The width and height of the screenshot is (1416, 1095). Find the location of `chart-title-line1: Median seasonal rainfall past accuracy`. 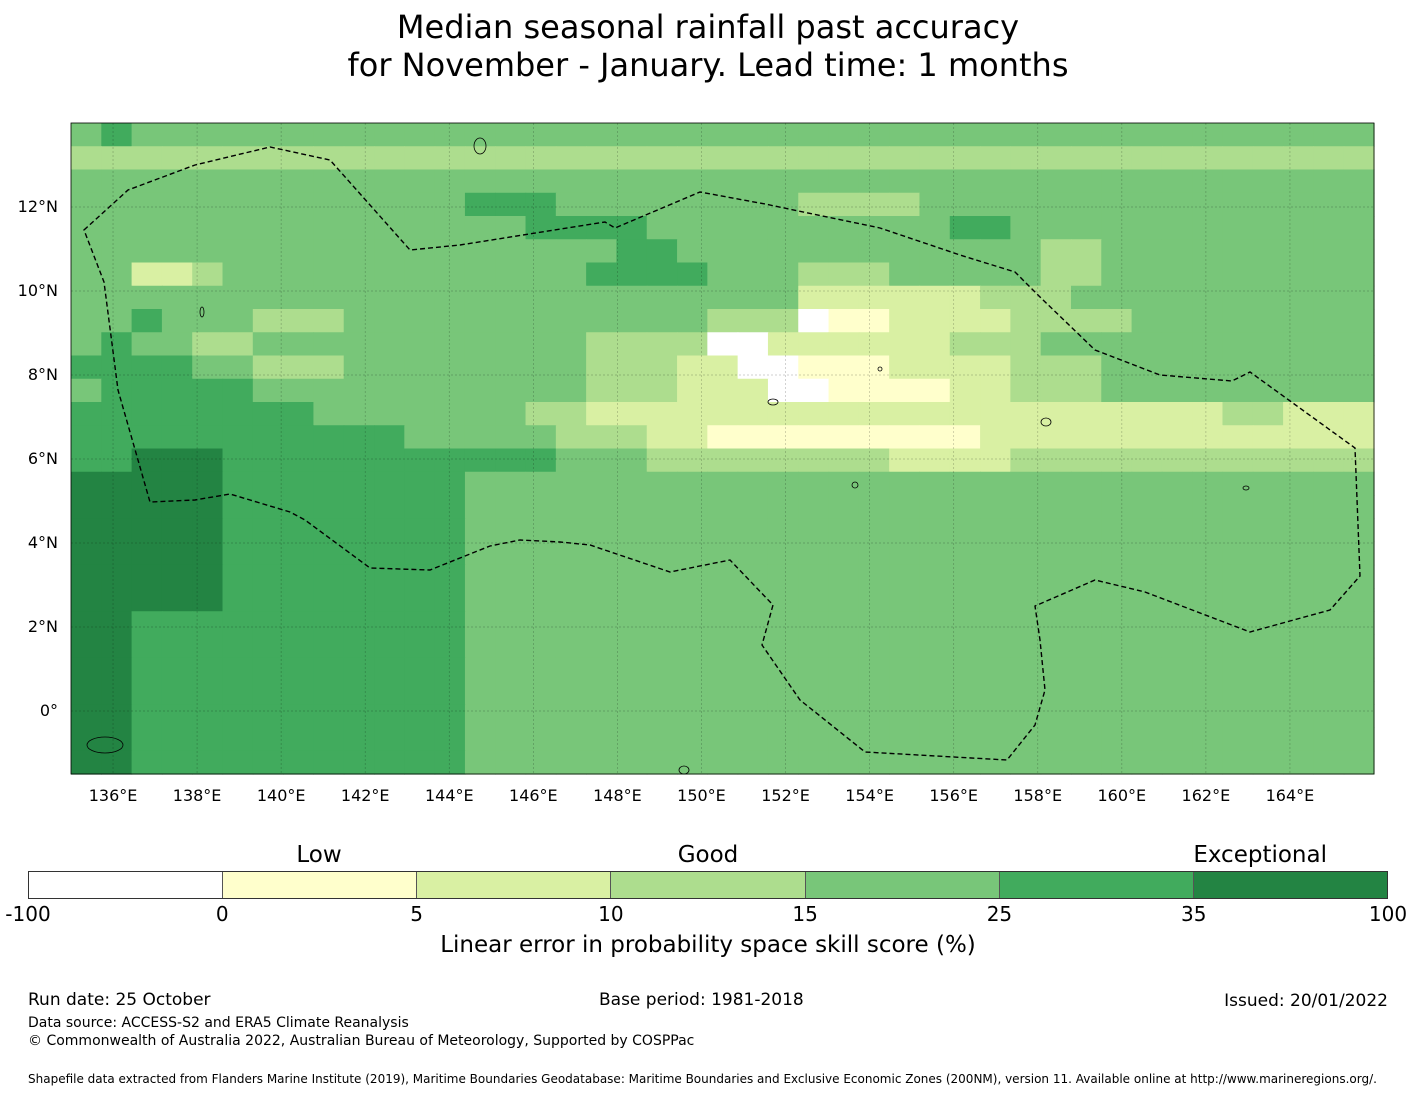

chart-title-line1: Median seasonal rainfall past accuracy is located at coordinates (708, 27).